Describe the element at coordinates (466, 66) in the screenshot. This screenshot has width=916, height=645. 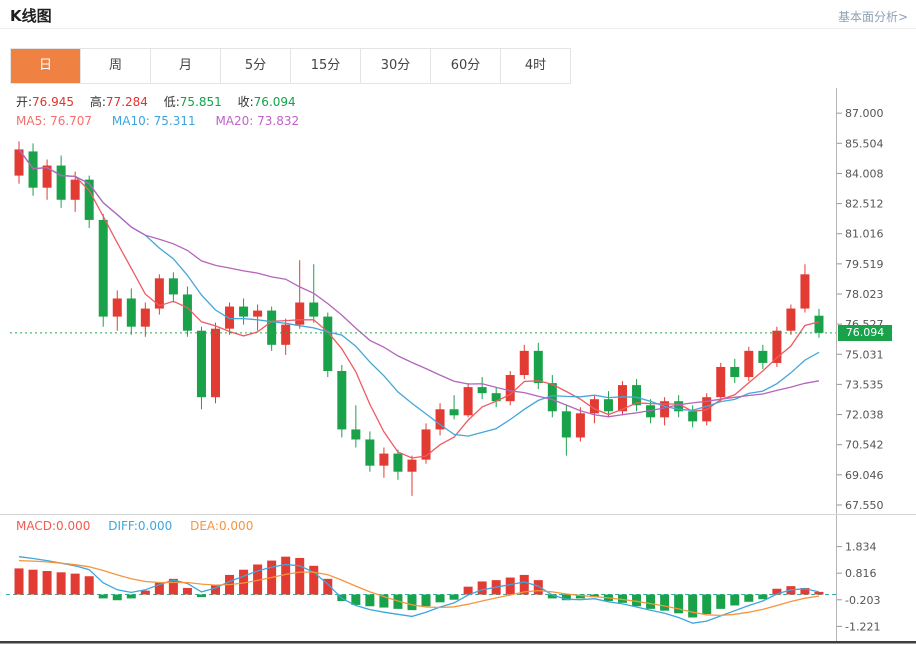
I see `tab-60min: 60分` at that location.